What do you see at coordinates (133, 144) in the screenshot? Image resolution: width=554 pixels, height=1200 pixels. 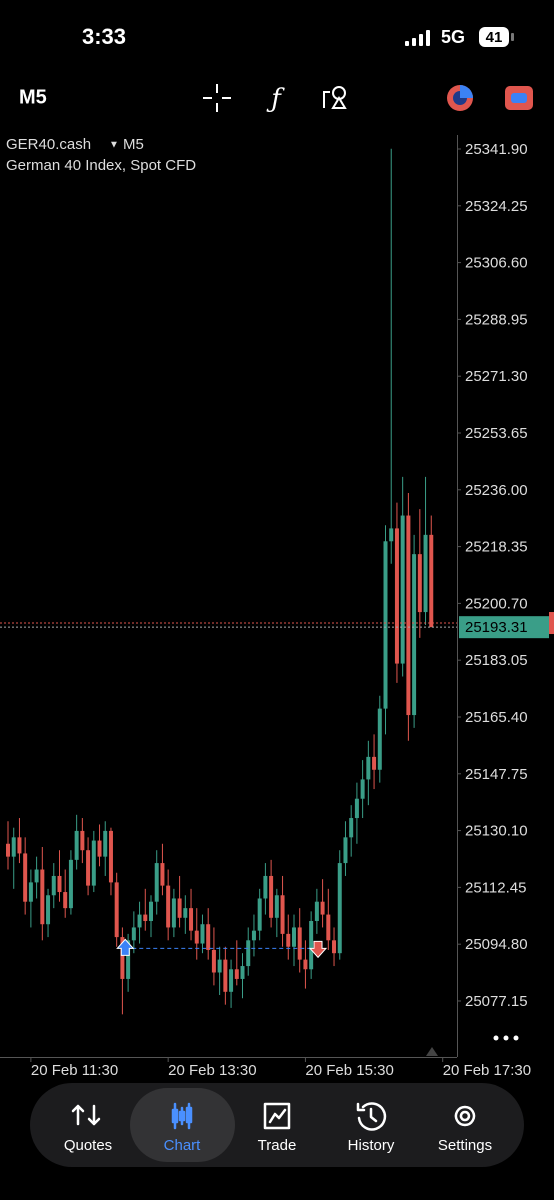 I see `chart-timeframe: M5` at bounding box center [133, 144].